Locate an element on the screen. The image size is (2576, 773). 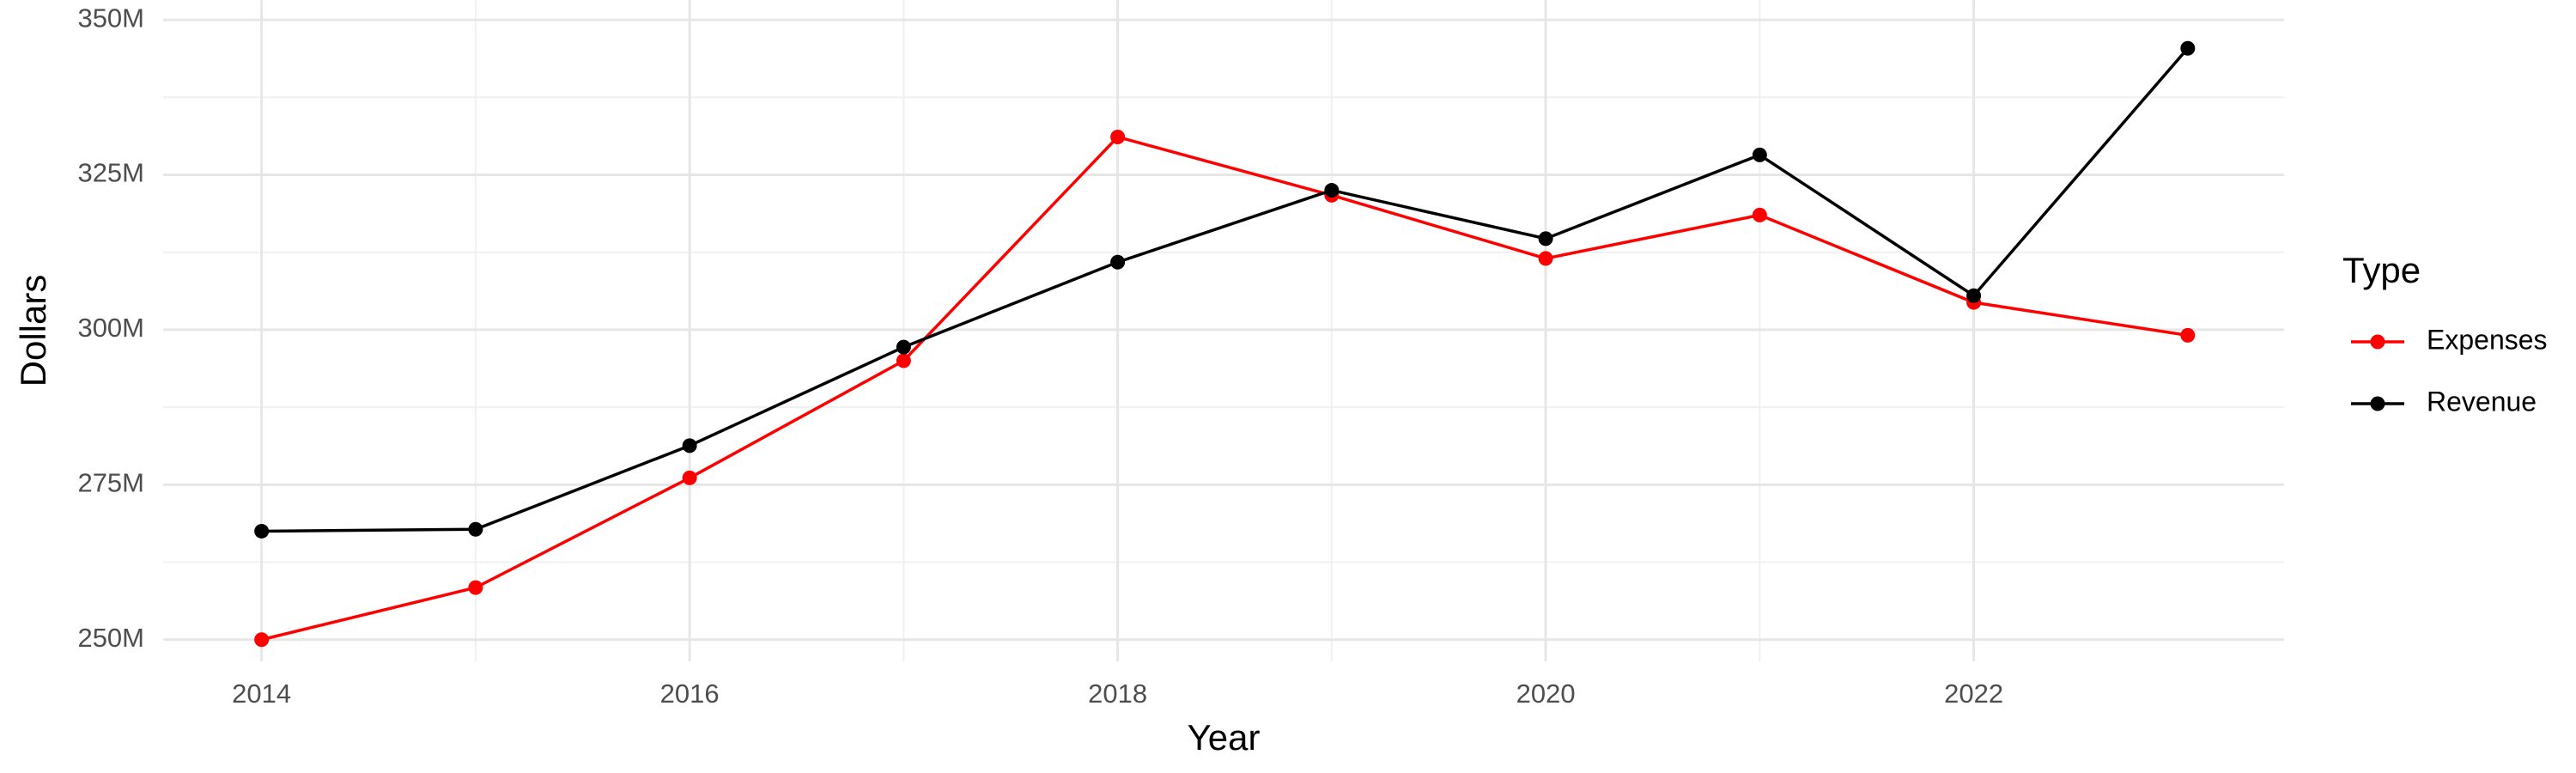
x-tick-label: 2022 is located at coordinates (1974, 694).